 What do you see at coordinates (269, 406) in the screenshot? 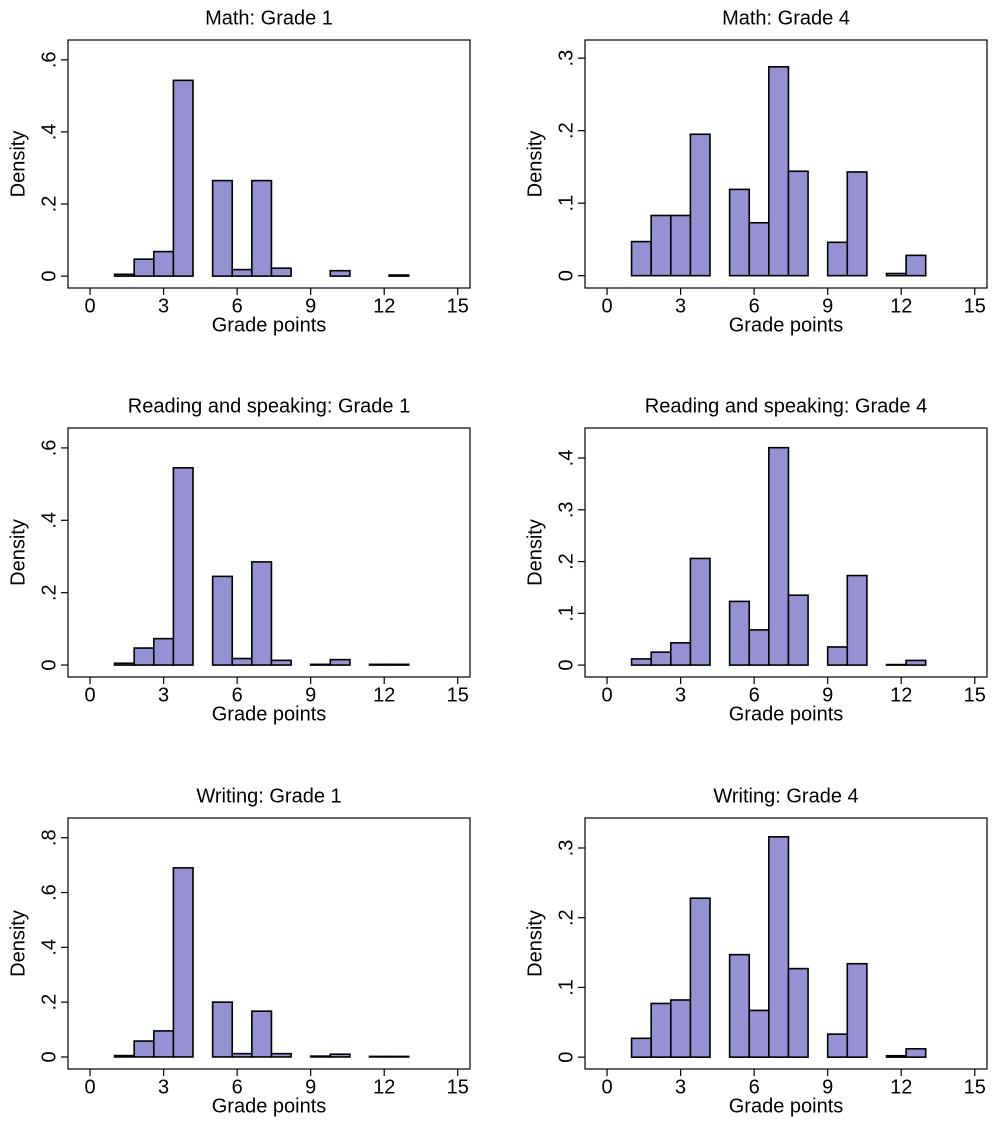
I see `chart-title: Reading and speaking: Grade 1` at bounding box center [269, 406].